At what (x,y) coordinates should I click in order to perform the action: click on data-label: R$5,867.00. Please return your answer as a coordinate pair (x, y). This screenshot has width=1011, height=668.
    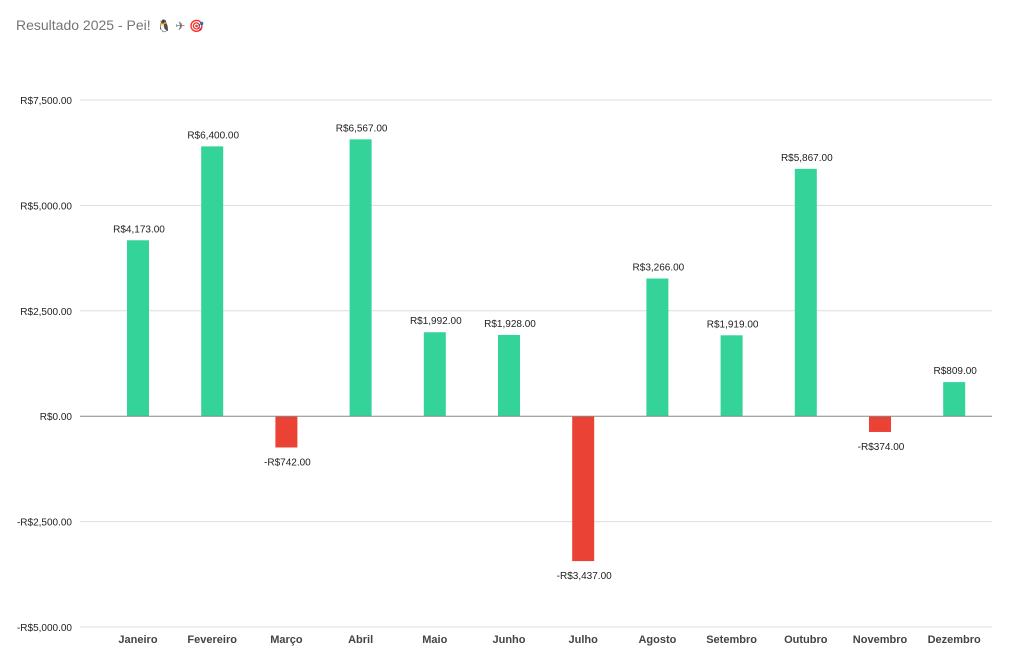
    Looking at the image, I should click on (807, 158).